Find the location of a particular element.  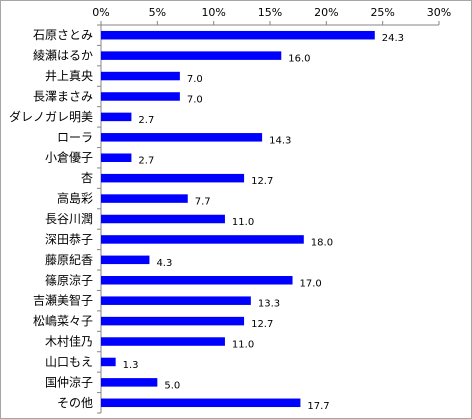

category-label: ダレノガレ明美 is located at coordinates (51, 116).